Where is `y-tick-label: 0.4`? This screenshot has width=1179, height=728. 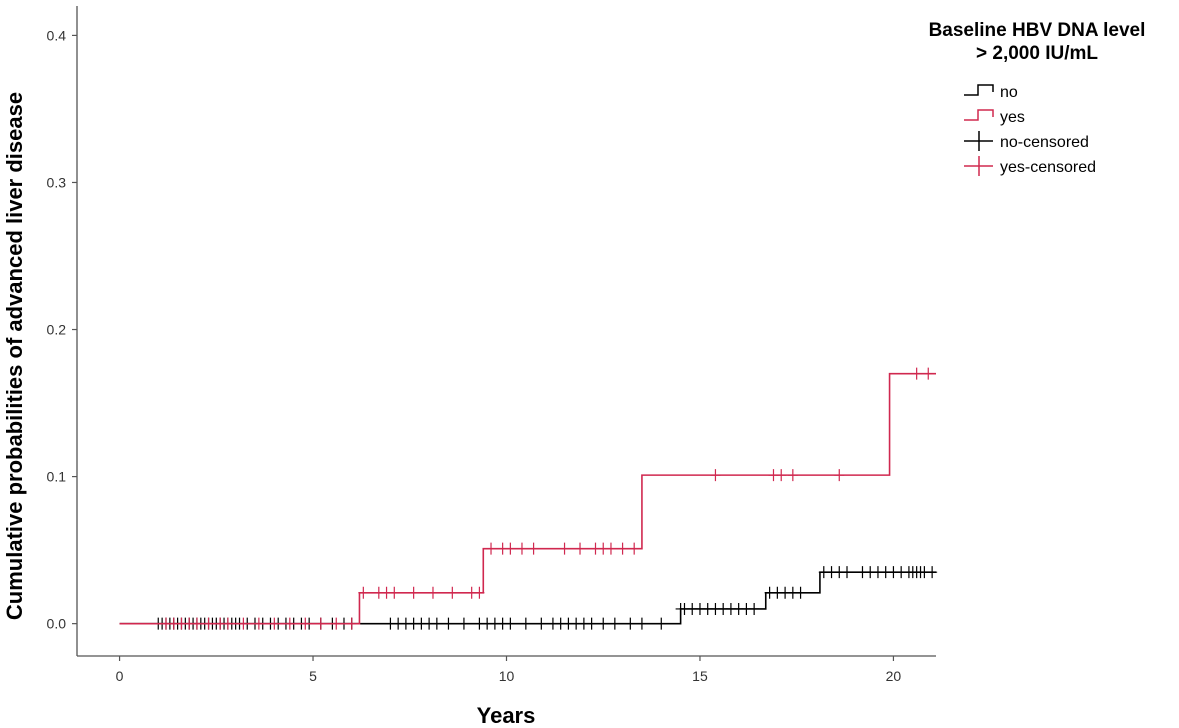
y-tick-label: 0.4 is located at coordinates (57, 35).